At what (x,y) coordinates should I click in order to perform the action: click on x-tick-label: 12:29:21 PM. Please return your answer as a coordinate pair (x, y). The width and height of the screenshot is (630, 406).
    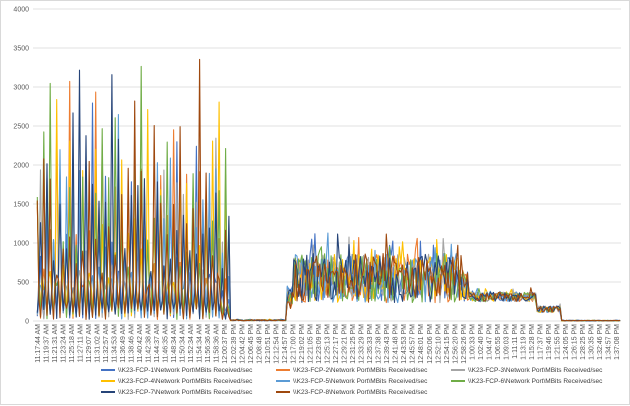
    Looking at the image, I should click on (345, 344).